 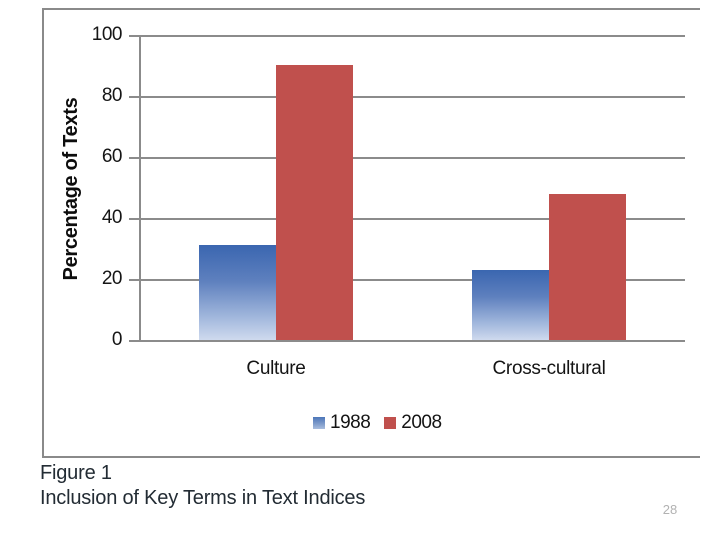 I want to click on bar-1988-culture, so click(x=237, y=292).